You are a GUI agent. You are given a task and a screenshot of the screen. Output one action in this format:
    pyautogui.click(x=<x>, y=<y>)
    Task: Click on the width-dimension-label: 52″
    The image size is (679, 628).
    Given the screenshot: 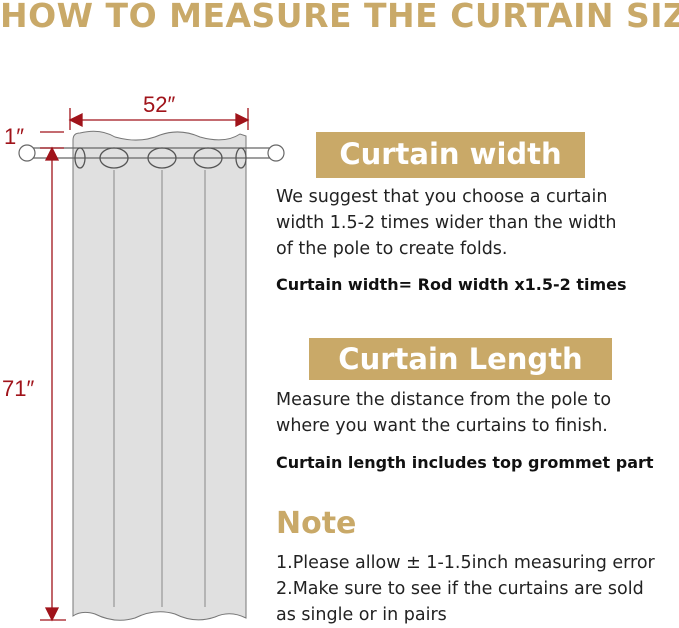 What is the action you would take?
    pyautogui.click(x=159, y=104)
    